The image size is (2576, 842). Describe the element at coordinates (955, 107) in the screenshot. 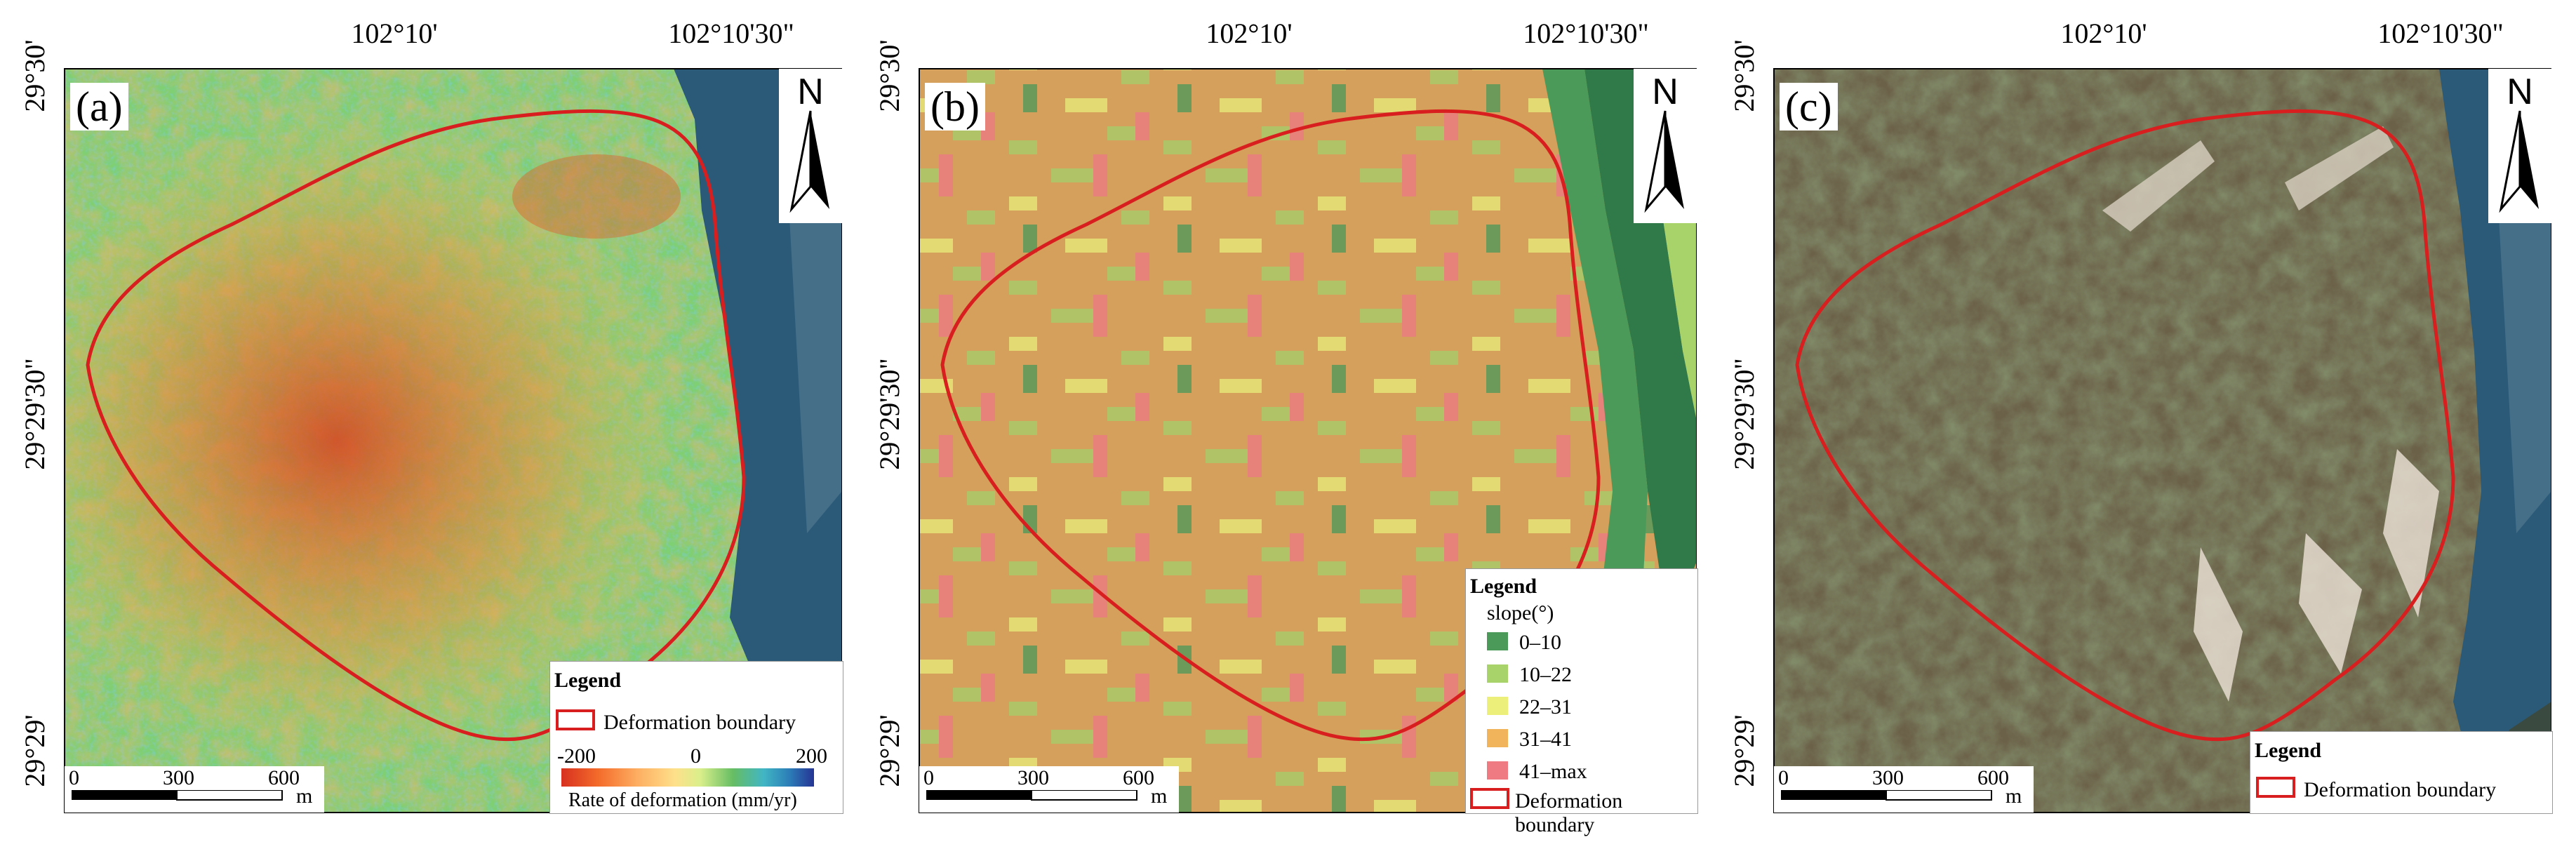

I see `panel-label-b: (b)` at that location.